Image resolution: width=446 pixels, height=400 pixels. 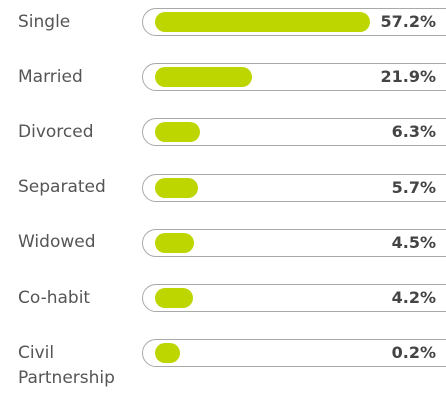 What do you see at coordinates (62, 187) in the screenshot?
I see `category-label: Separated` at bounding box center [62, 187].